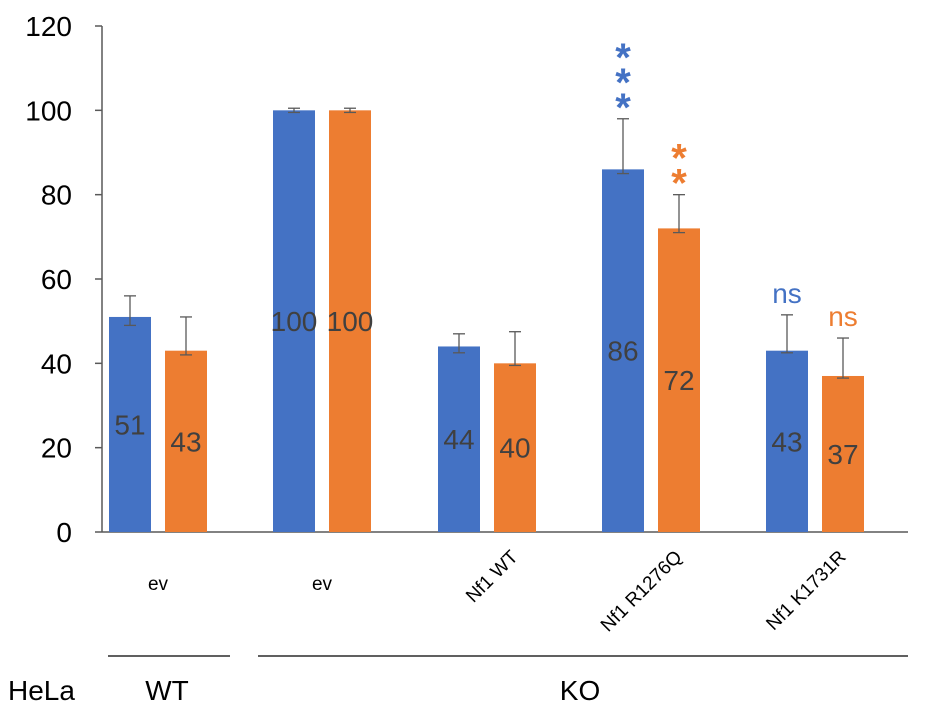 The height and width of the screenshot is (713, 927). Describe the element at coordinates (64, 532) in the screenshot. I see `y-tick-label: 0` at that location.